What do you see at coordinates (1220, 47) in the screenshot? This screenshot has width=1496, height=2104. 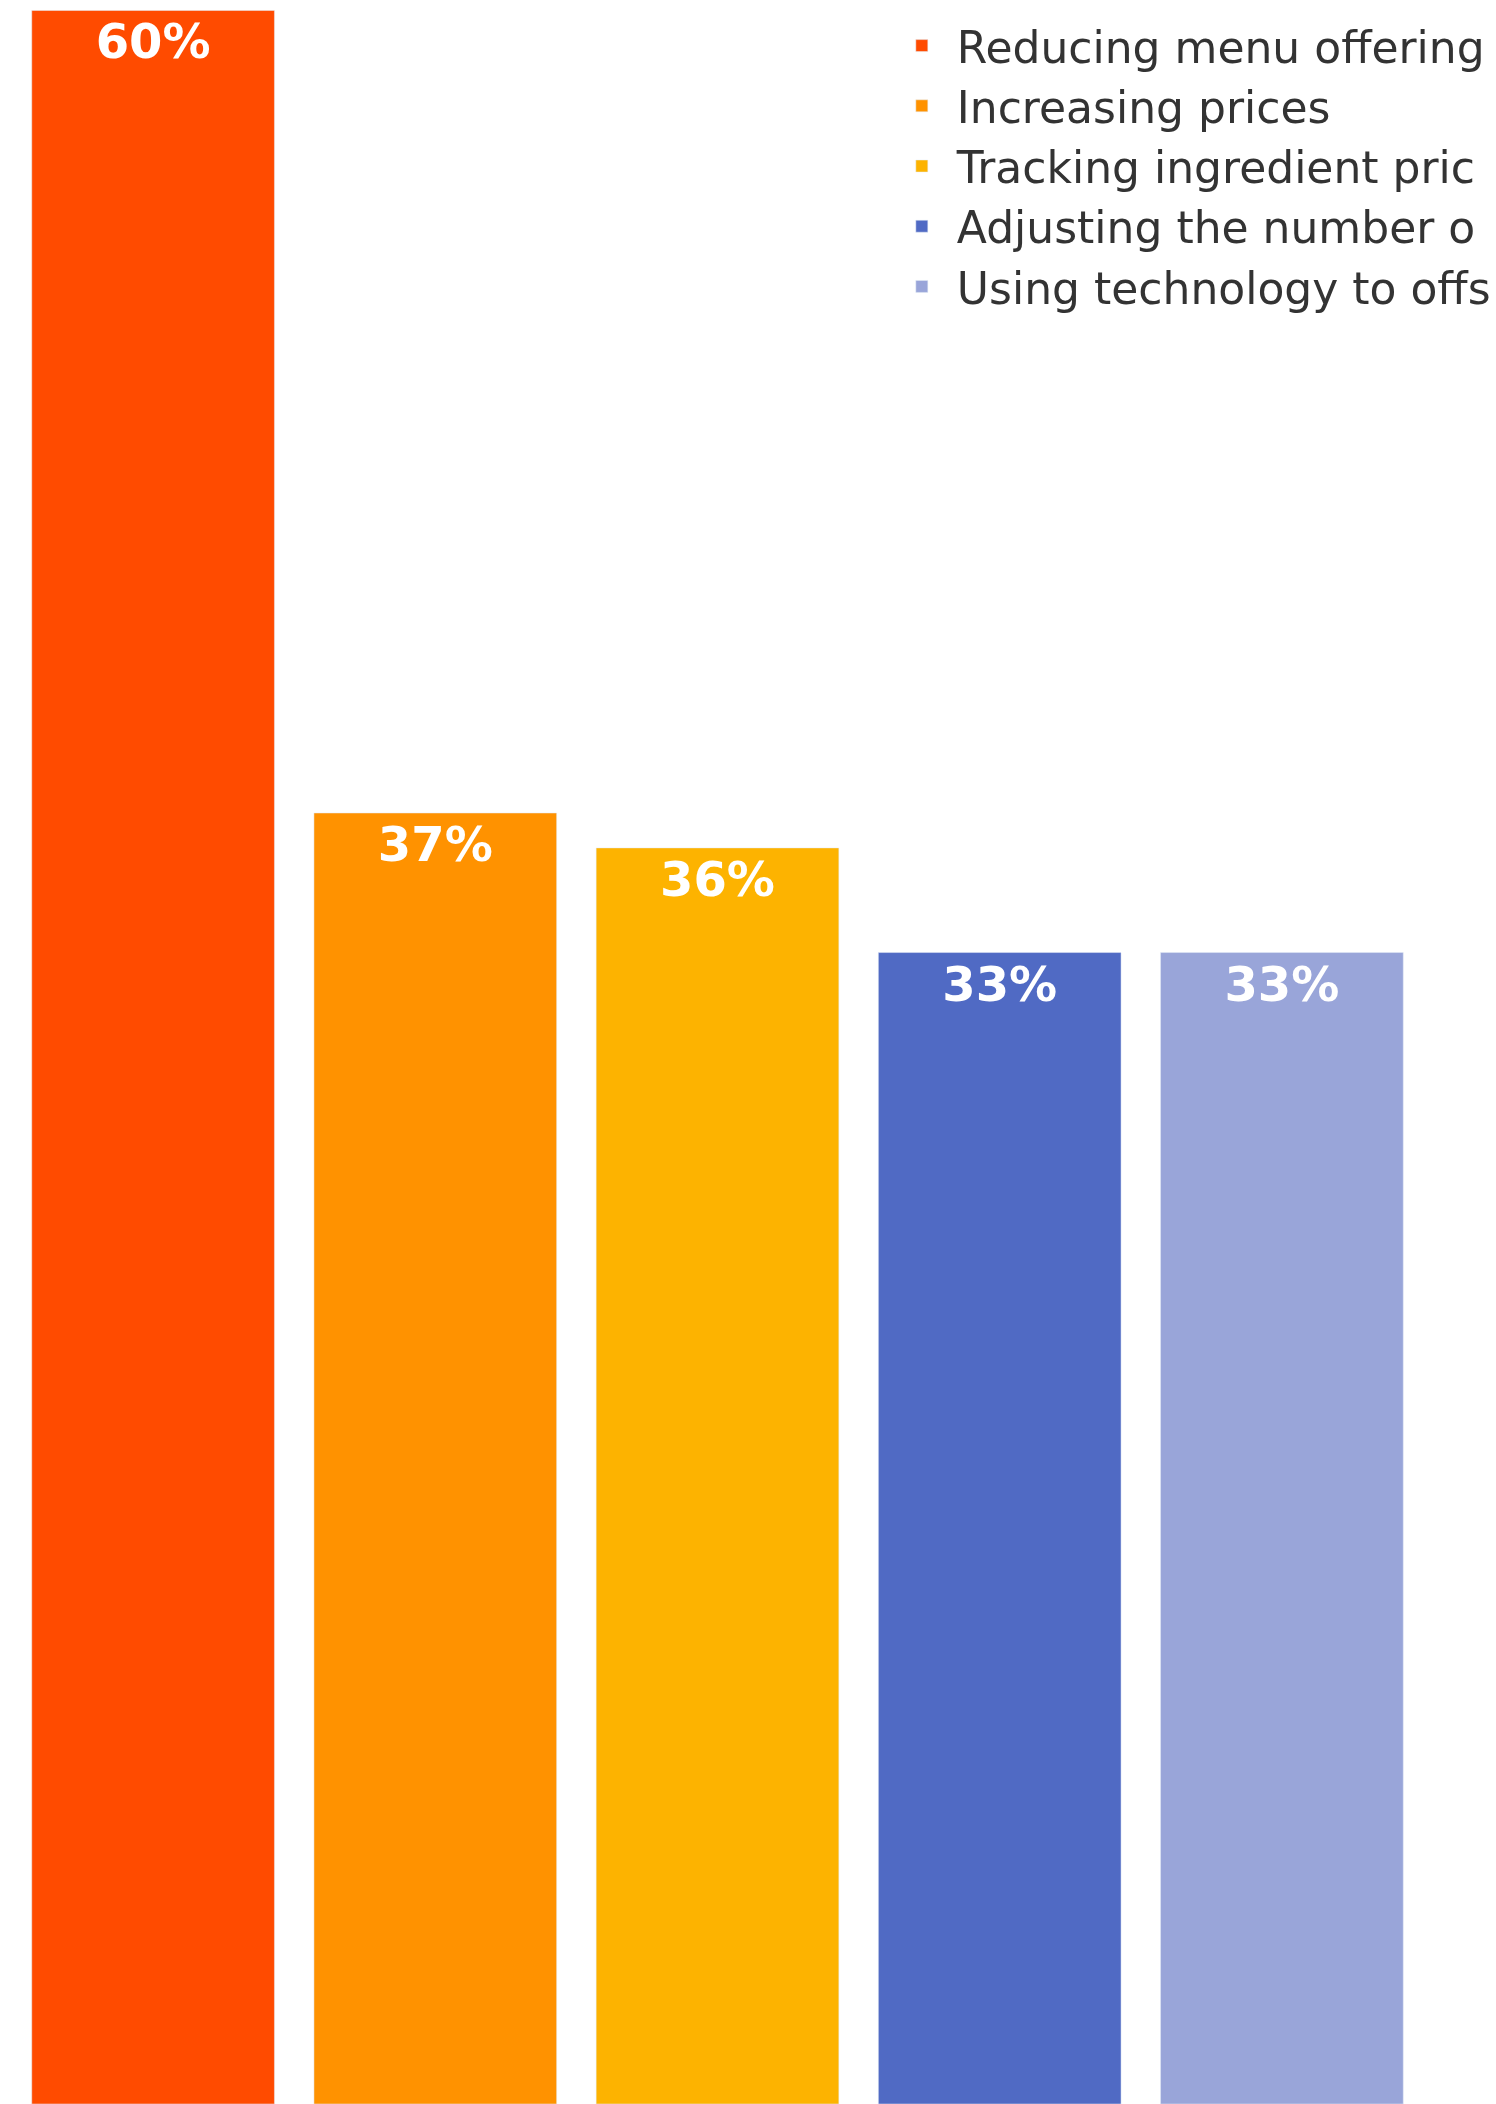 I see `legend-label: Reducing menu offering` at bounding box center [1220, 47].